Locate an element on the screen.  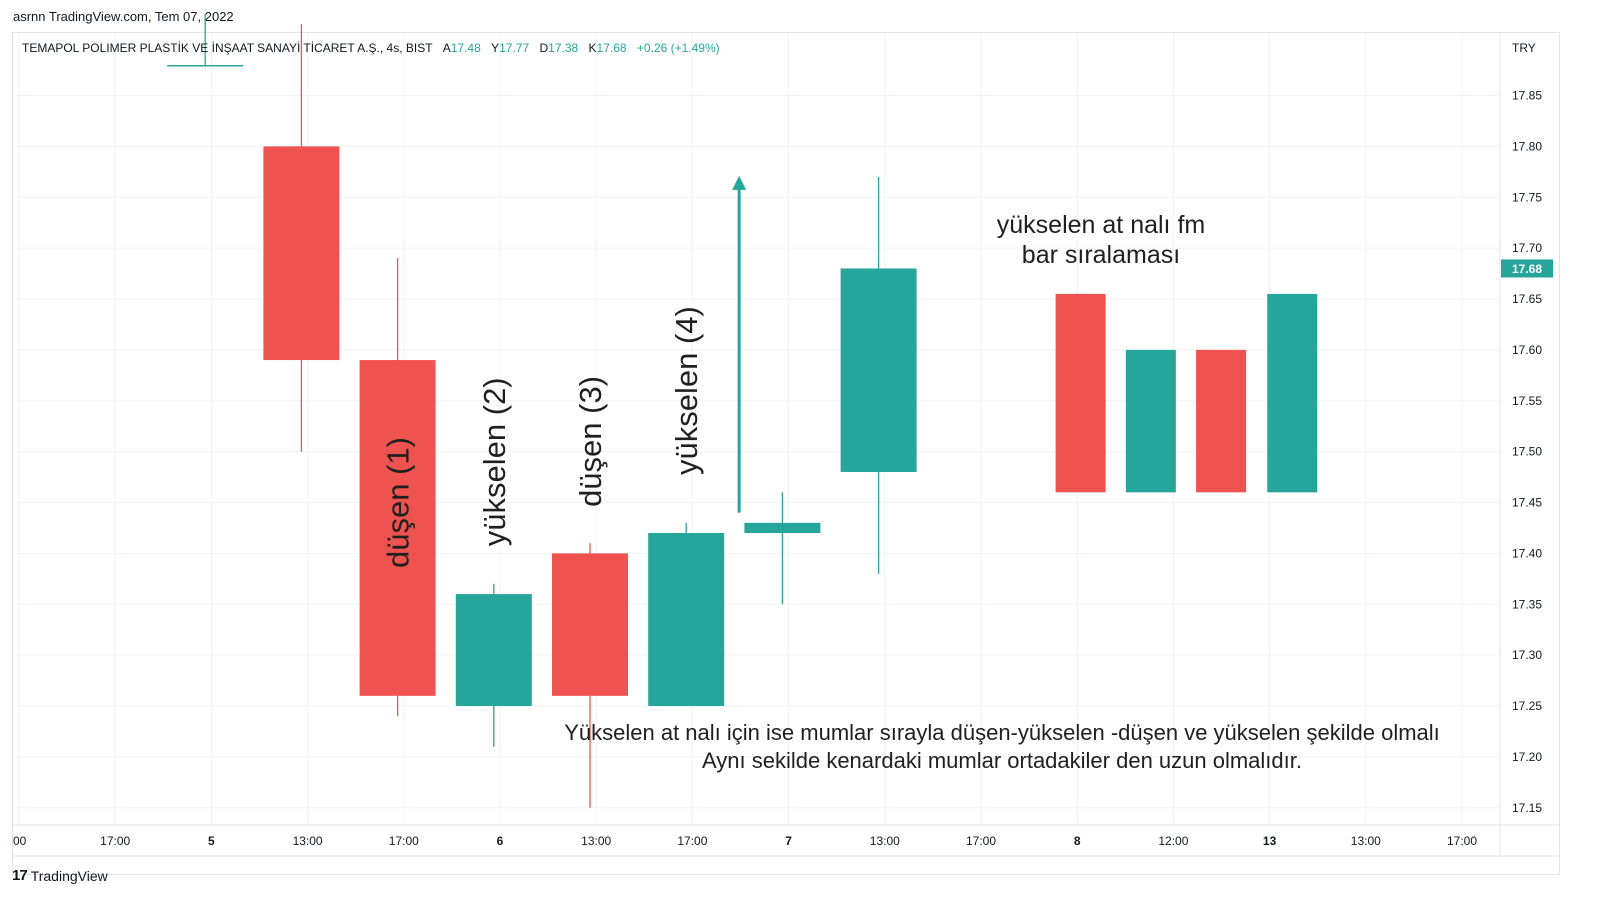
close-label: K is located at coordinates (592, 48).